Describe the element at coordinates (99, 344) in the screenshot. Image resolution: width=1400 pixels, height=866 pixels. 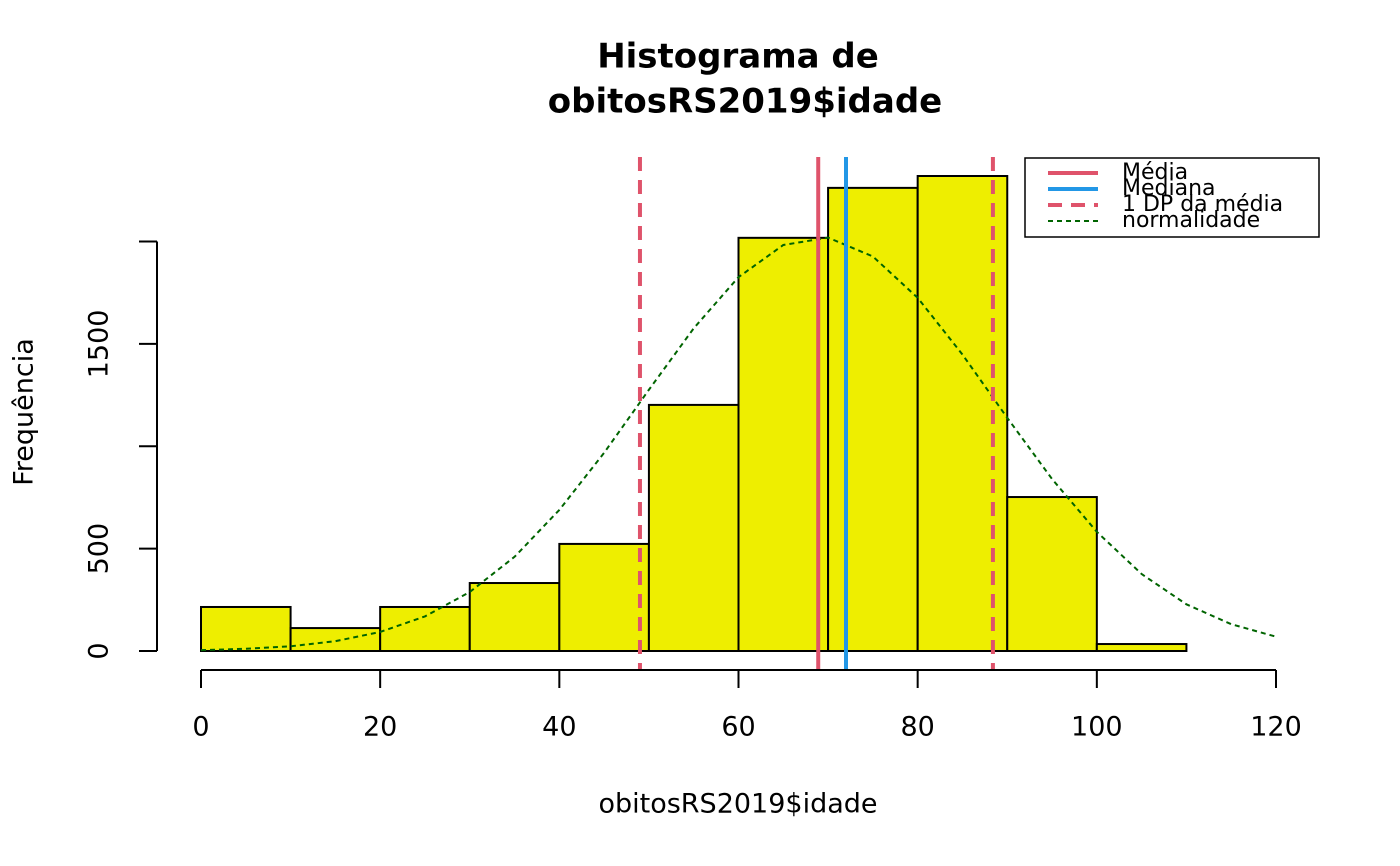
I see `y-tick-label: 1500` at that location.